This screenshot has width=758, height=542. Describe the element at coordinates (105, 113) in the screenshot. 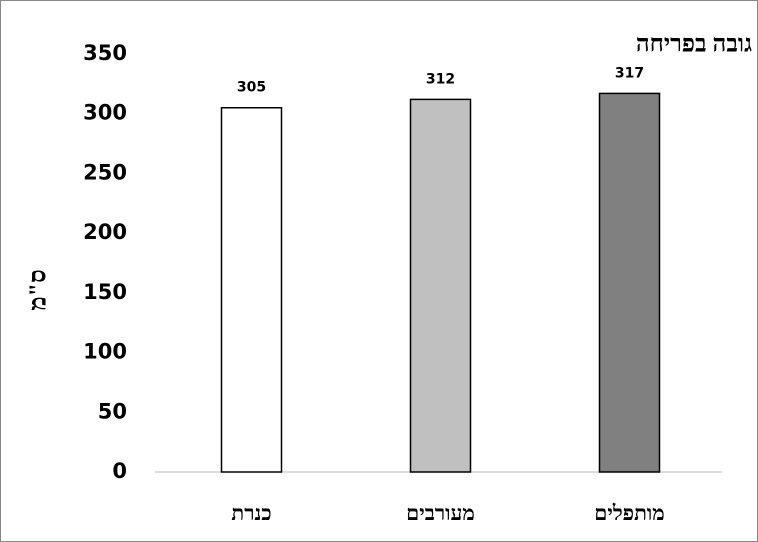

I see `y-tick-label: 300` at that location.